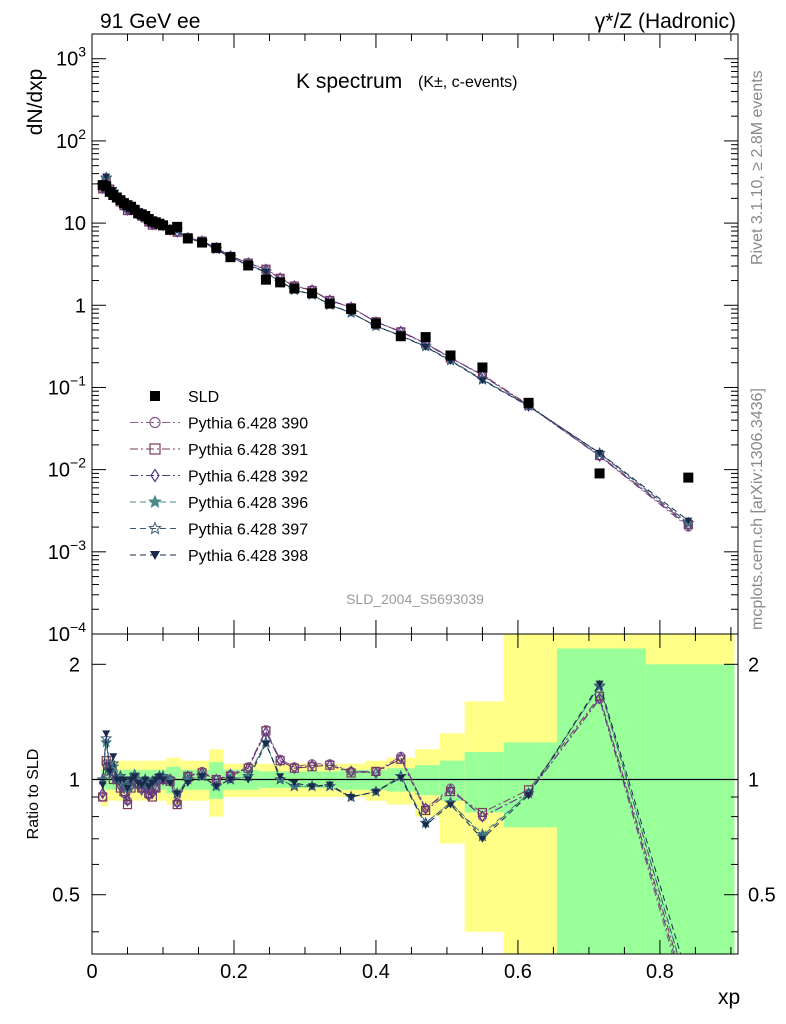  What do you see at coordinates (518, 972) in the screenshot?
I see `x-tick-label: 0.6` at bounding box center [518, 972].